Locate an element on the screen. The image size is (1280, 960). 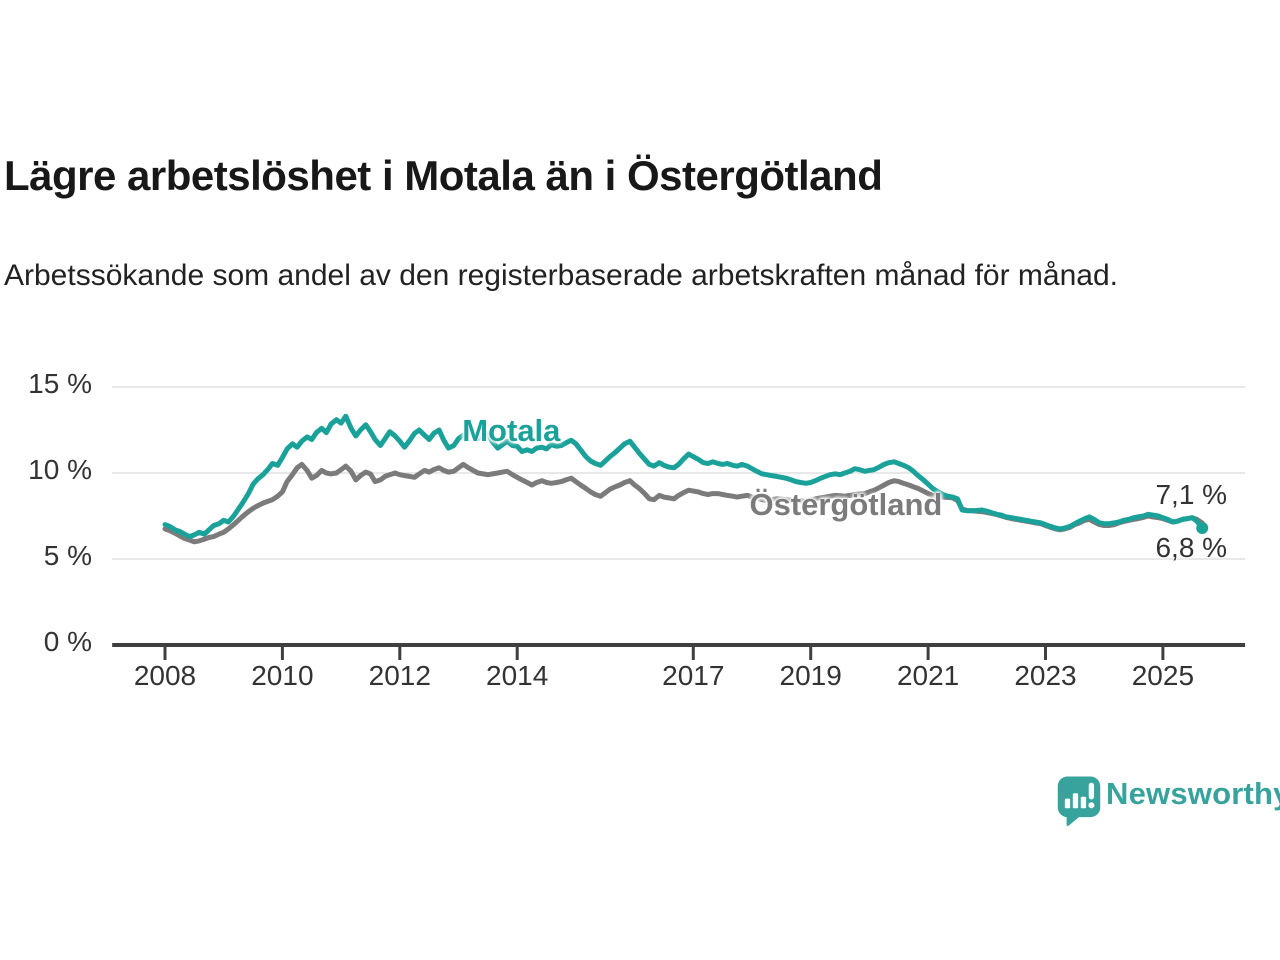
x-tick-label-2008: 2008 is located at coordinates (165, 675).